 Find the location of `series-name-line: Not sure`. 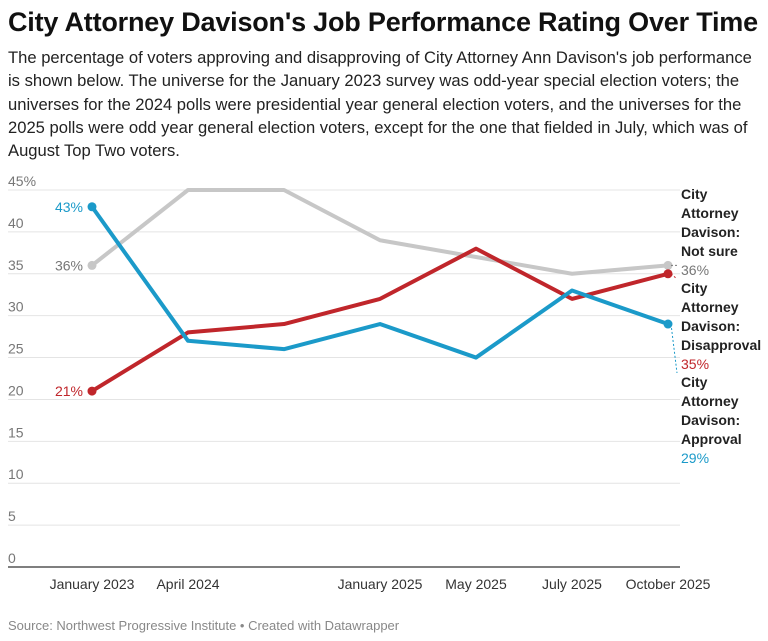

series-name-line: Not sure is located at coordinates (709, 251).